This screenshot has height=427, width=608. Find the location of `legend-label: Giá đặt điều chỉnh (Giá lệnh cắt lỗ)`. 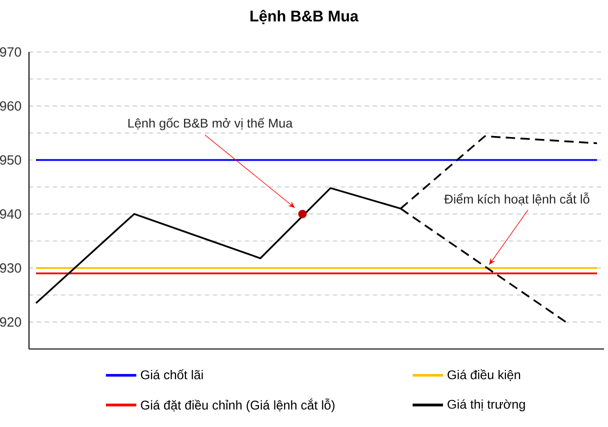

legend-label: Giá đặt điều chỉnh (Giá lệnh cắt lỗ) is located at coordinates (237, 405).